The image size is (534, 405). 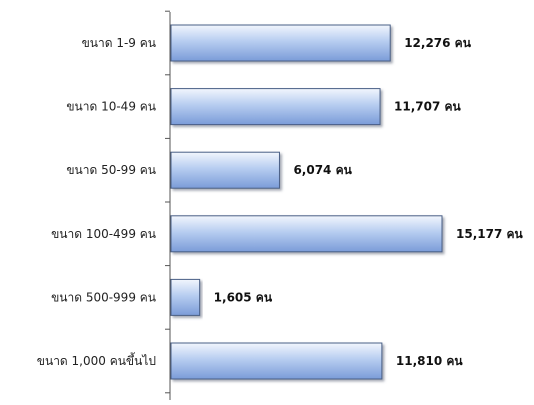 I want to click on value-label-4: 1,605 คน, so click(x=243, y=297).